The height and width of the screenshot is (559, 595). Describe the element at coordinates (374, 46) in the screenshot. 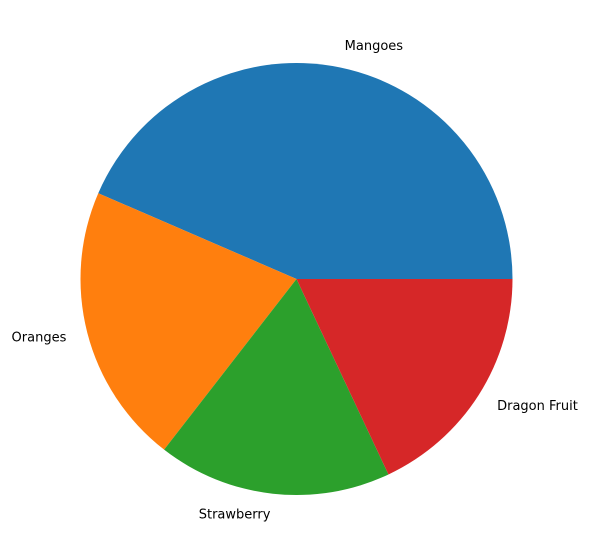

I see `slice-label-mangoes: Mangoes` at that location.